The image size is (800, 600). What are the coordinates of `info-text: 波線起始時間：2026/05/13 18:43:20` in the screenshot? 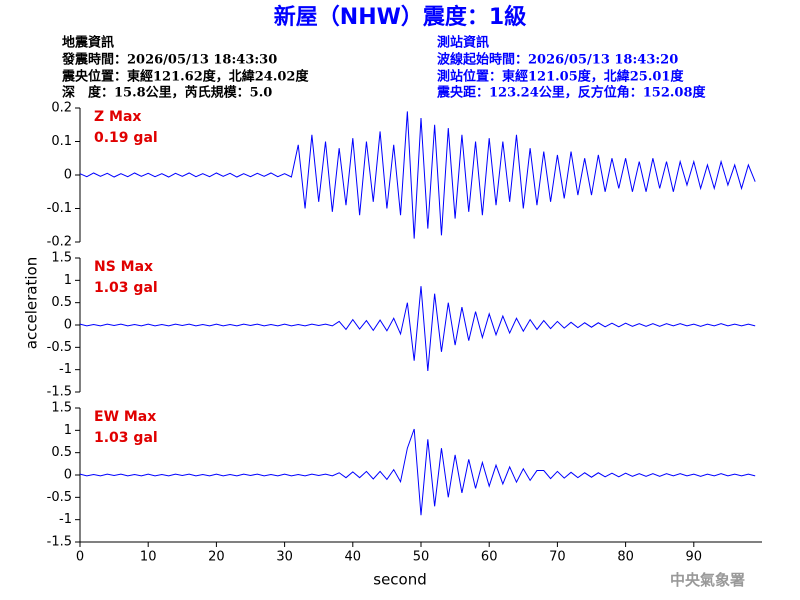 It's located at (557, 60).